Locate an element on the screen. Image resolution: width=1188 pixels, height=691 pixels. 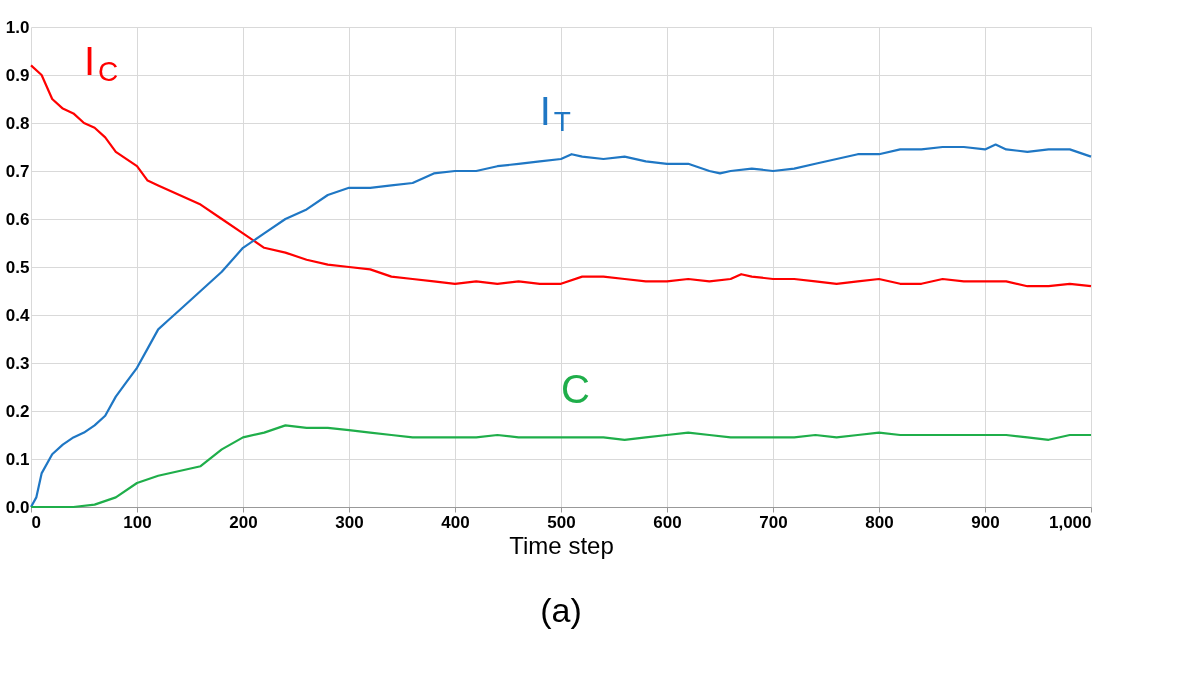
x-tick-label: 300 is located at coordinates (349, 522).